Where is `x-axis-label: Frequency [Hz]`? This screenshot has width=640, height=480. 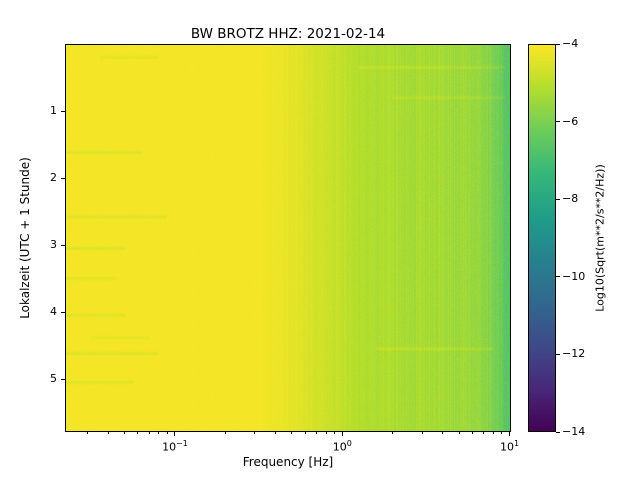 x-axis-label: Frequency [Hz] is located at coordinates (288, 462).